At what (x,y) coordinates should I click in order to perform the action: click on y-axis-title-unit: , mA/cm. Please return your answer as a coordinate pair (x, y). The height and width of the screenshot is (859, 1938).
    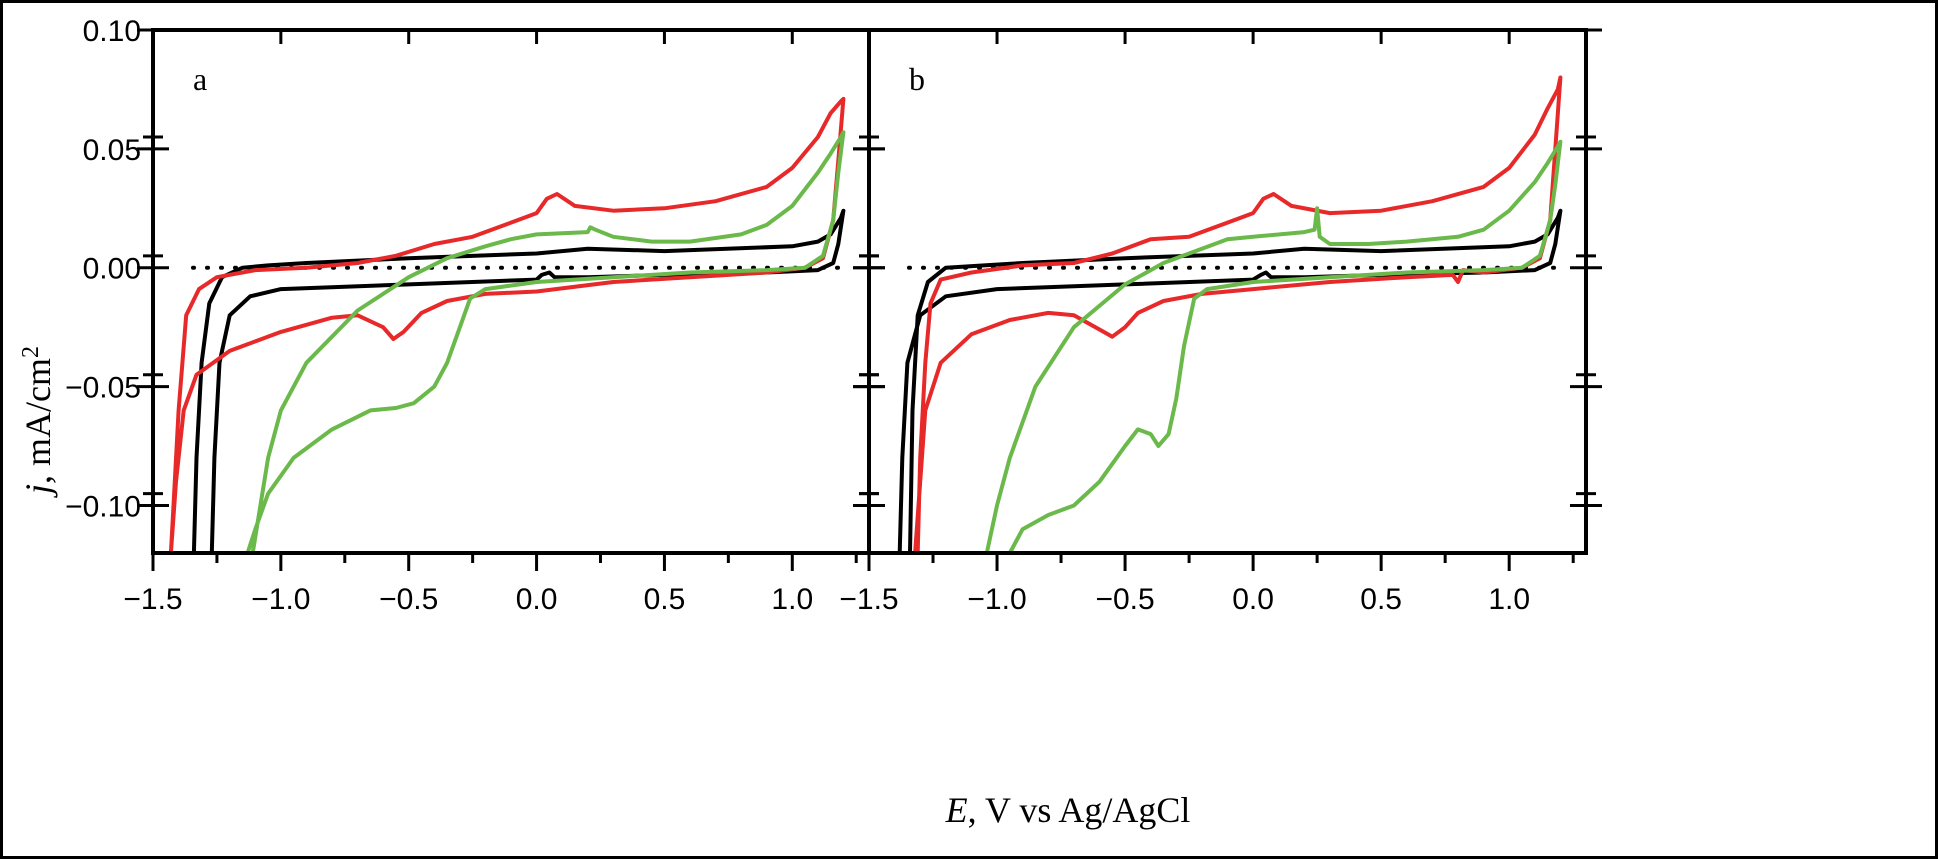
    Looking at the image, I should click on (38, 421).